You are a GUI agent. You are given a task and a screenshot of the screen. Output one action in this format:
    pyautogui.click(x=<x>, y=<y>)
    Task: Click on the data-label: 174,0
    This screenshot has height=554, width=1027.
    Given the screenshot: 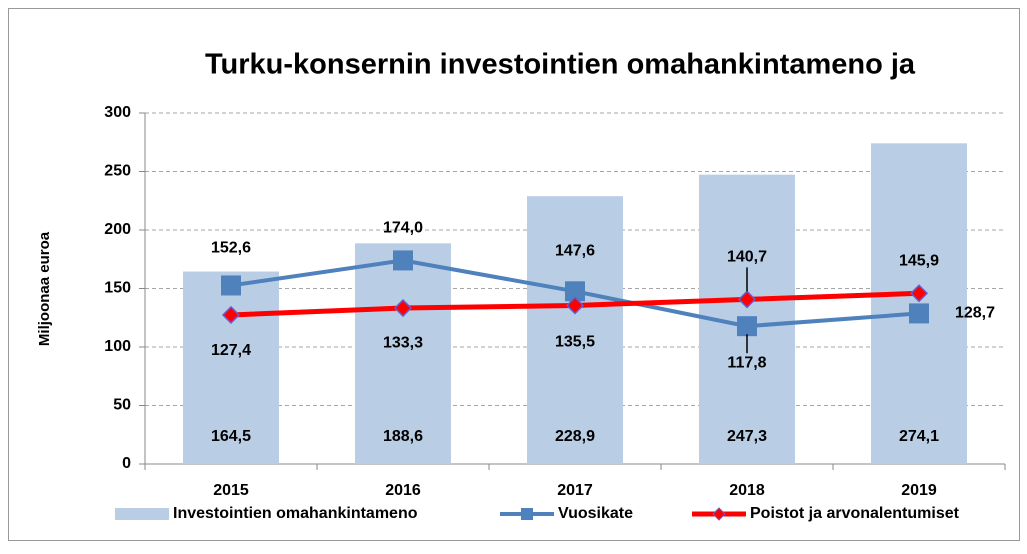 What is the action you would take?
    pyautogui.click(x=403, y=228)
    